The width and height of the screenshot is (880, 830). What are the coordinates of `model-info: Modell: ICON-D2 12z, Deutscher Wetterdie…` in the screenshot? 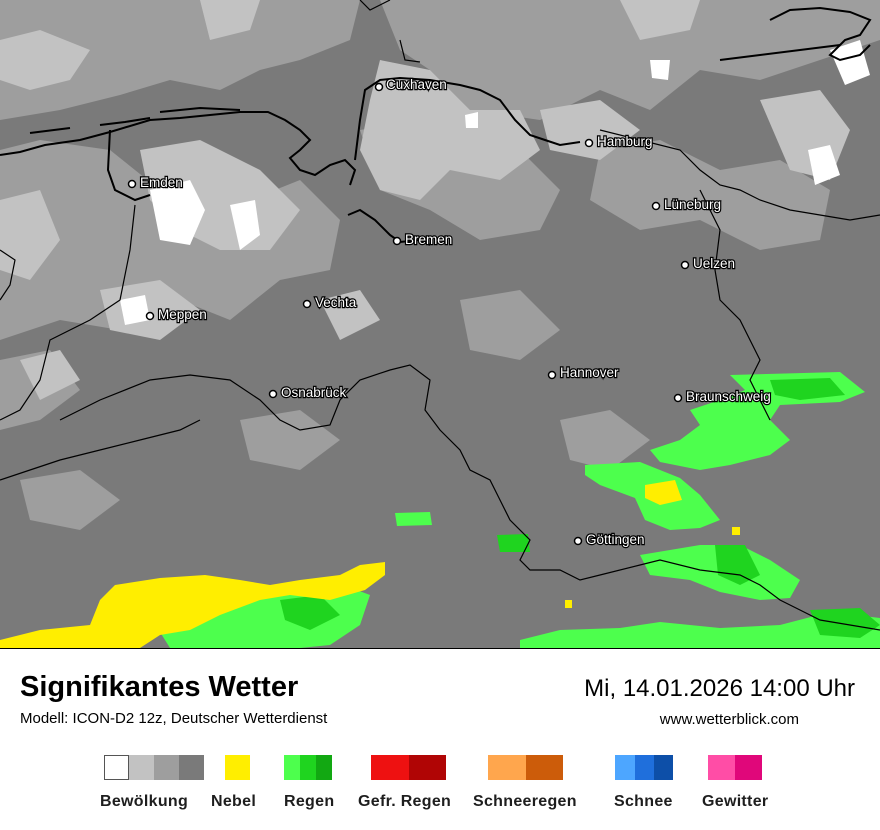 It's located at (174, 718).